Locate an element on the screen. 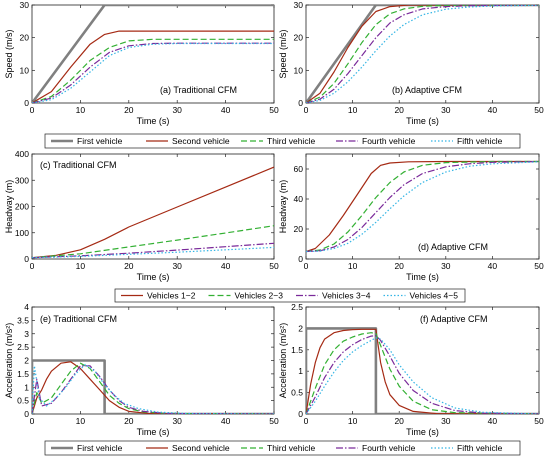 The height and width of the screenshot is (460, 550). legend-label: Second vehicle is located at coordinates (201, 141).